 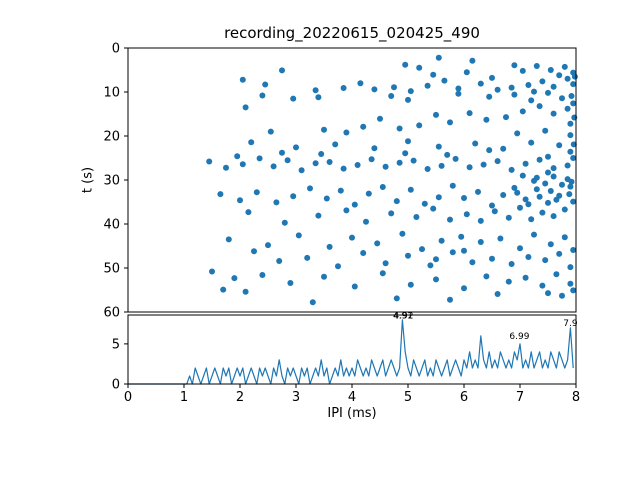 What do you see at coordinates (352, 413) in the screenshot?
I see `x-axis-label: IPI (ms)` at bounding box center [352, 413].